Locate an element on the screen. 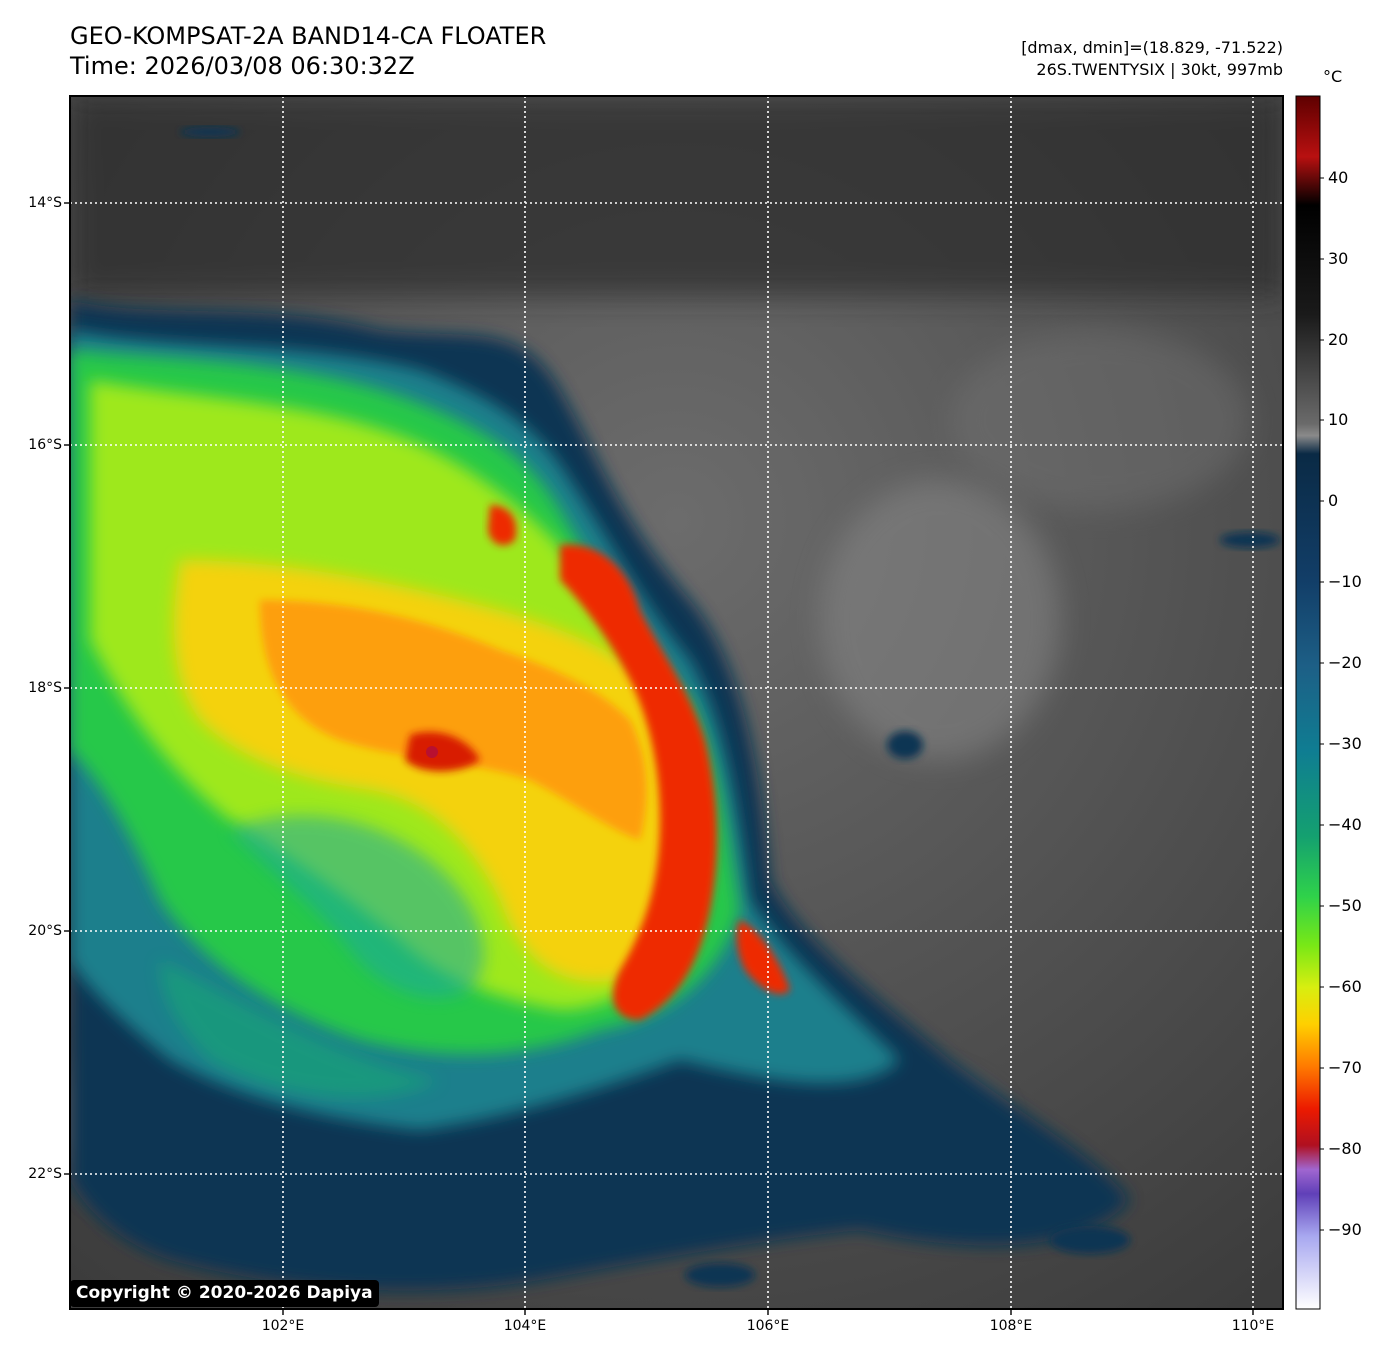 The height and width of the screenshot is (1359, 1388). colorbar-tick-label: 20 is located at coordinates (1338, 339).